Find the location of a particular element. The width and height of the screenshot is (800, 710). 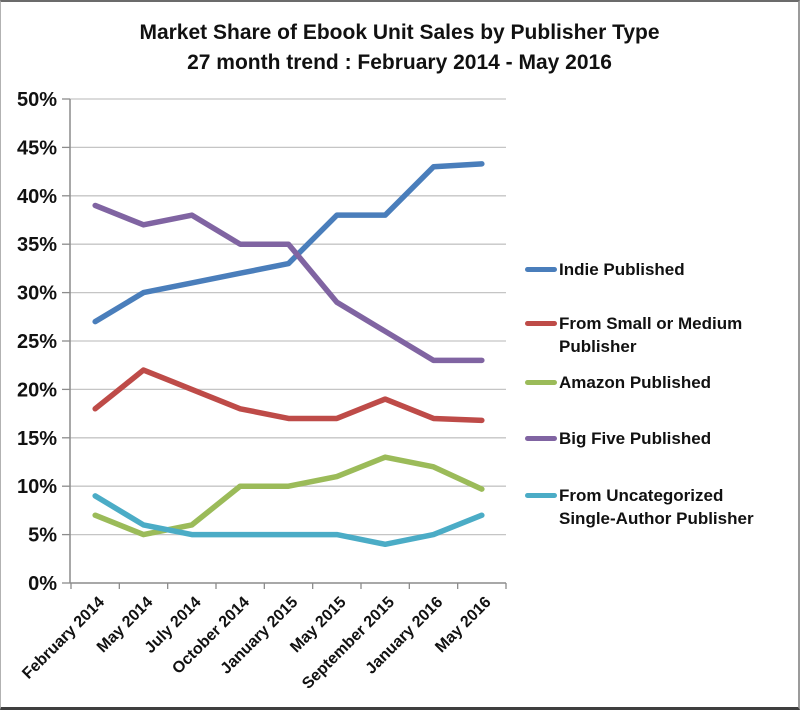

legend-label: Indie Published is located at coordinates (622, 269).